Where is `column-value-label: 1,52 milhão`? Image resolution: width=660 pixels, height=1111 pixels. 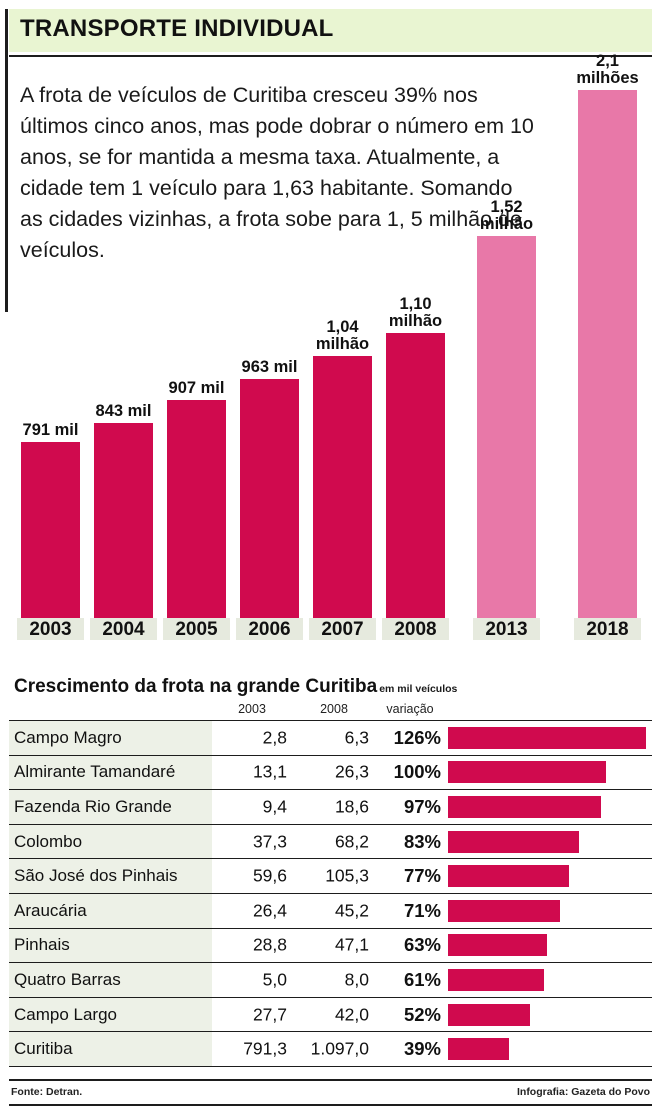
column-value-label: 1,52 milhão is located at coordinates (506, 216).